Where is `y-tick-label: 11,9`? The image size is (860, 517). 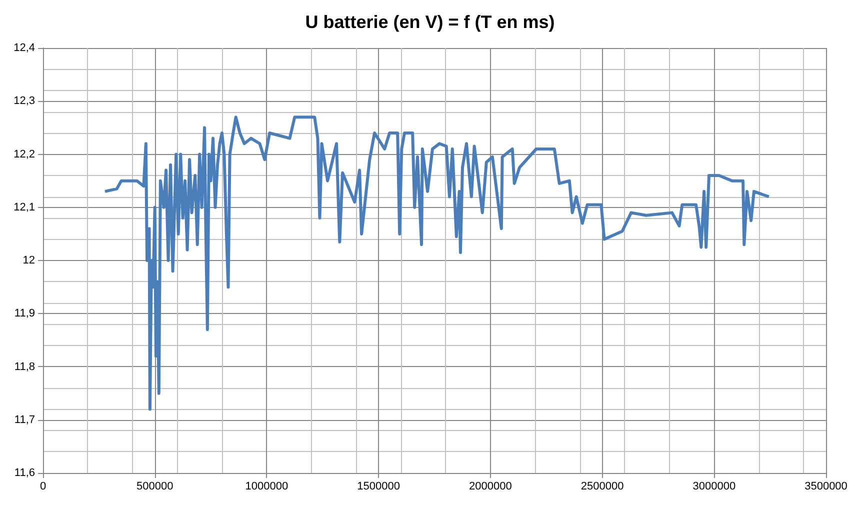 y-tick-label: 11,9 is located at coordinates (24, 314).